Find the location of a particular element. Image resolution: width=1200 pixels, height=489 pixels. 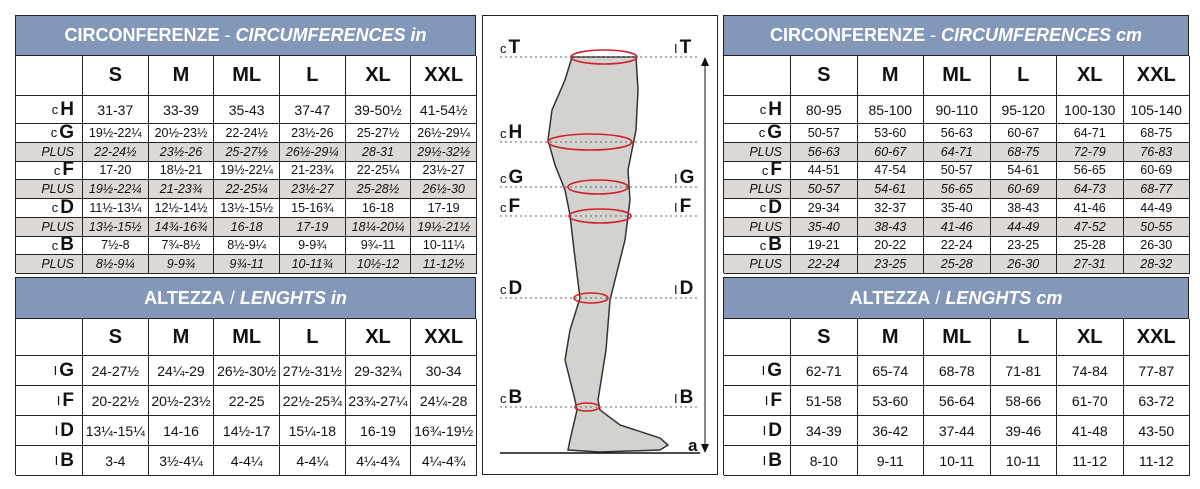

label-letter: D is located at coordinates (67, 430).